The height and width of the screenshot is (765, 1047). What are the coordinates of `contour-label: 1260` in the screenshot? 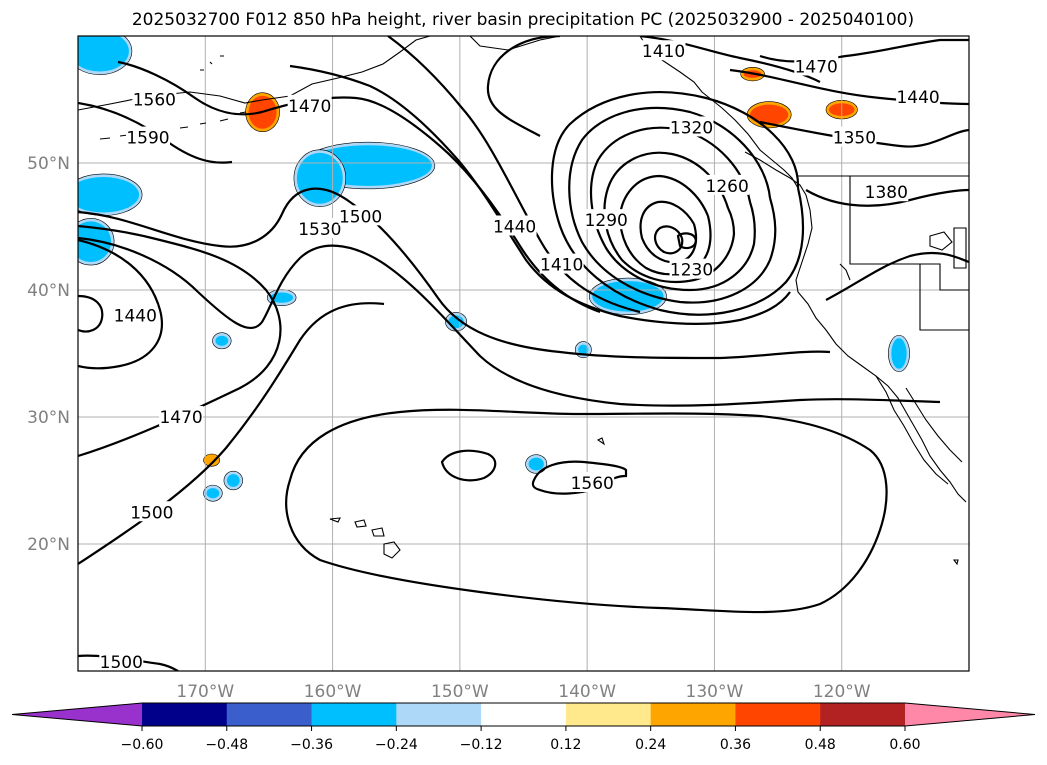 It's located at (727, 187).